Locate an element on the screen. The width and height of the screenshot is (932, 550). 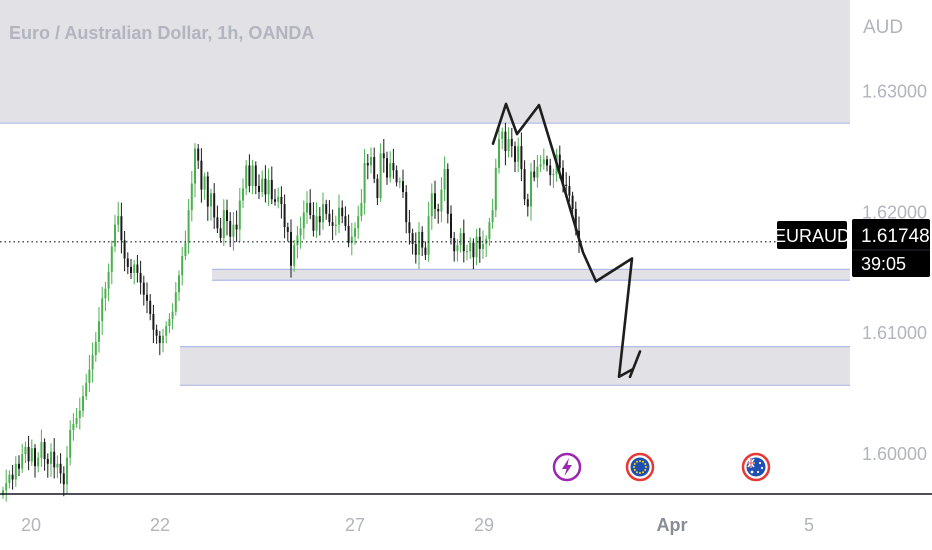
price-axis: 1.63000 1.62000 1.61000 1.60000 is located at coordinates (894, 273).